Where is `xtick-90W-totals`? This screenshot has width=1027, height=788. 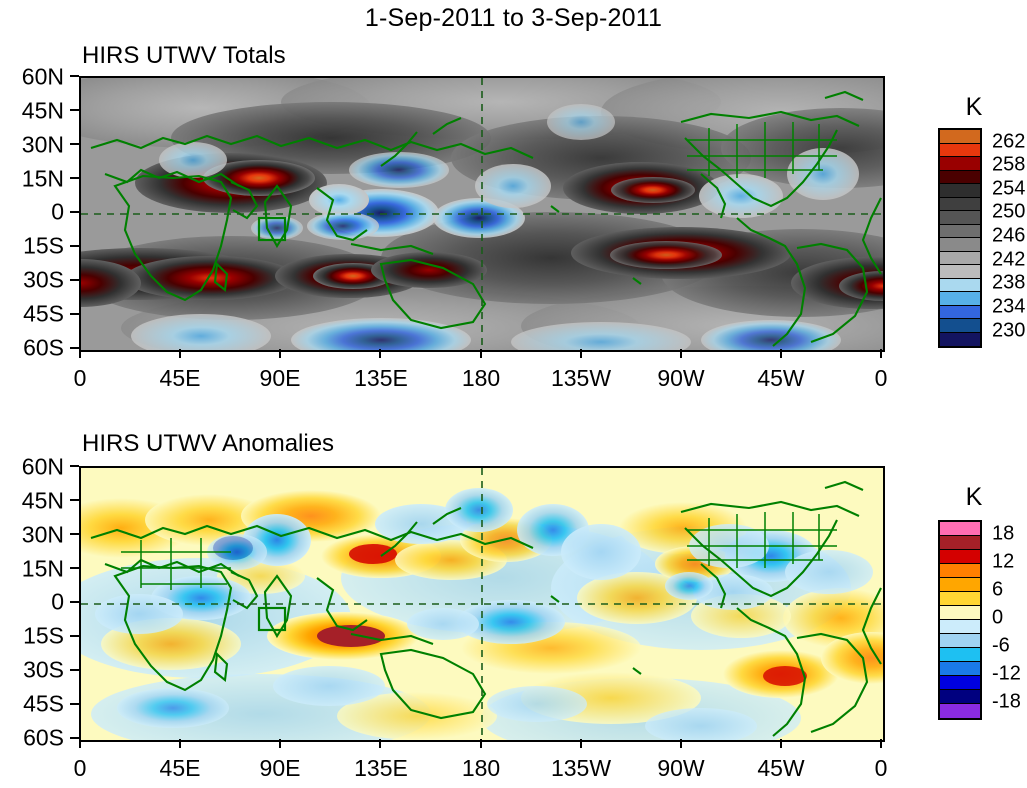
xtick-90W-totals is located at coordinates (681, 353).